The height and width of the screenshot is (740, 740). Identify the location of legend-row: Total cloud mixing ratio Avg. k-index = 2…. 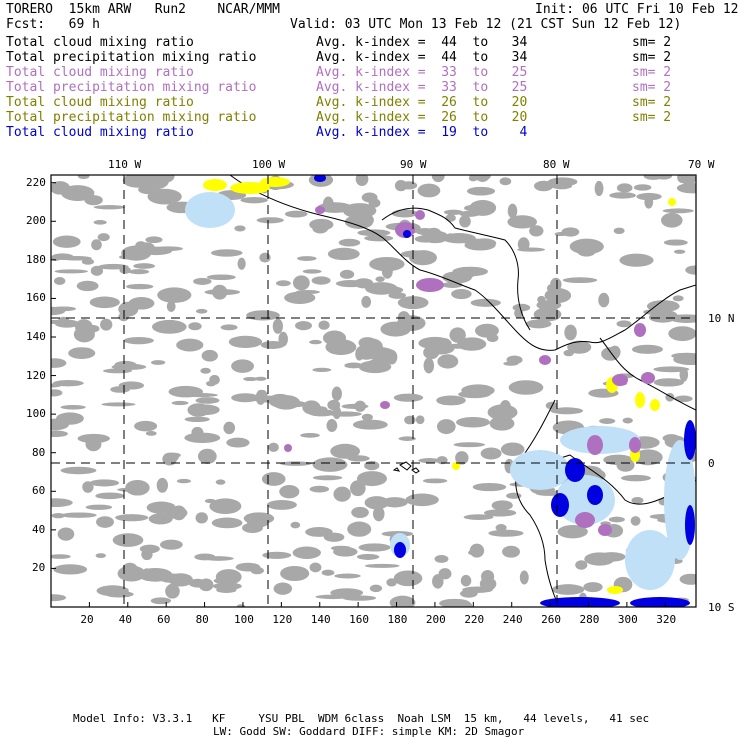
(370, 102).